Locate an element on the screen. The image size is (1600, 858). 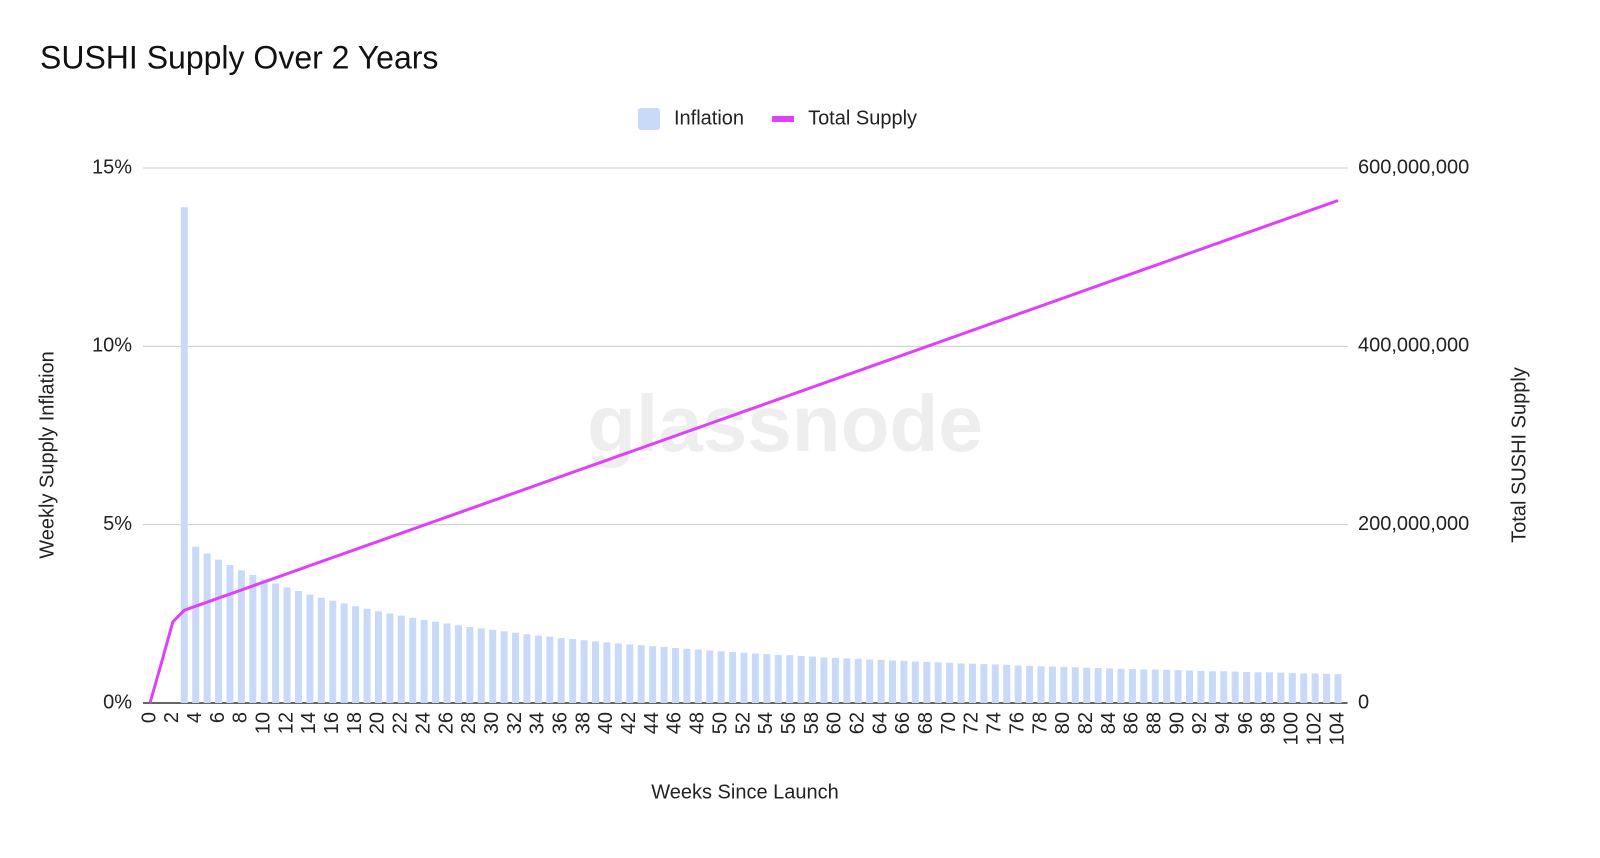
x-tick-label: 24 is located at coordinates (423, 723).